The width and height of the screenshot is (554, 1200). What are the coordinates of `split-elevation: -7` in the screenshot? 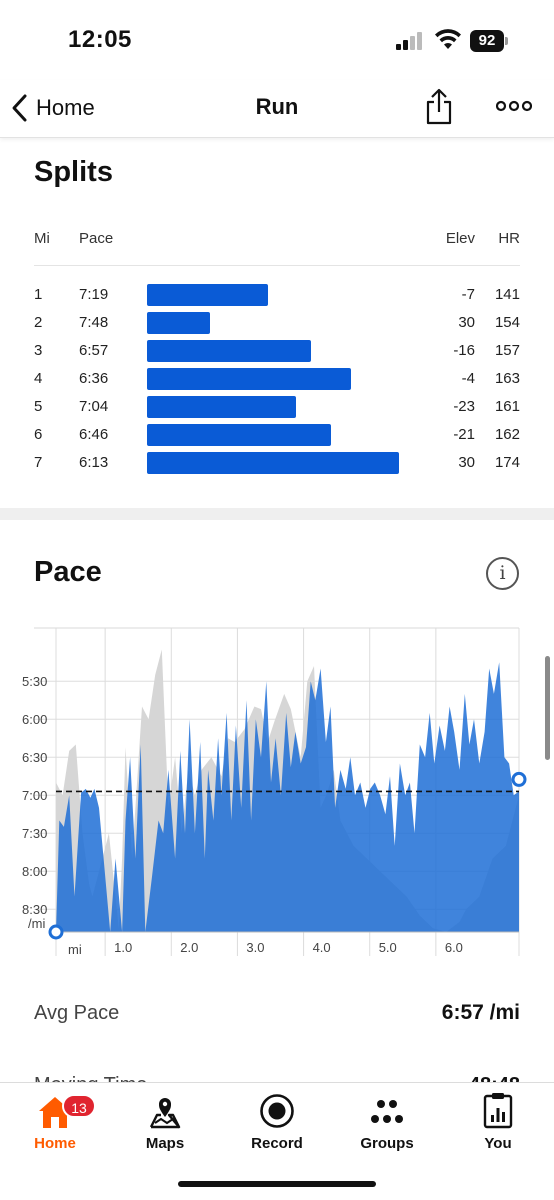 It's located at (468, 294).